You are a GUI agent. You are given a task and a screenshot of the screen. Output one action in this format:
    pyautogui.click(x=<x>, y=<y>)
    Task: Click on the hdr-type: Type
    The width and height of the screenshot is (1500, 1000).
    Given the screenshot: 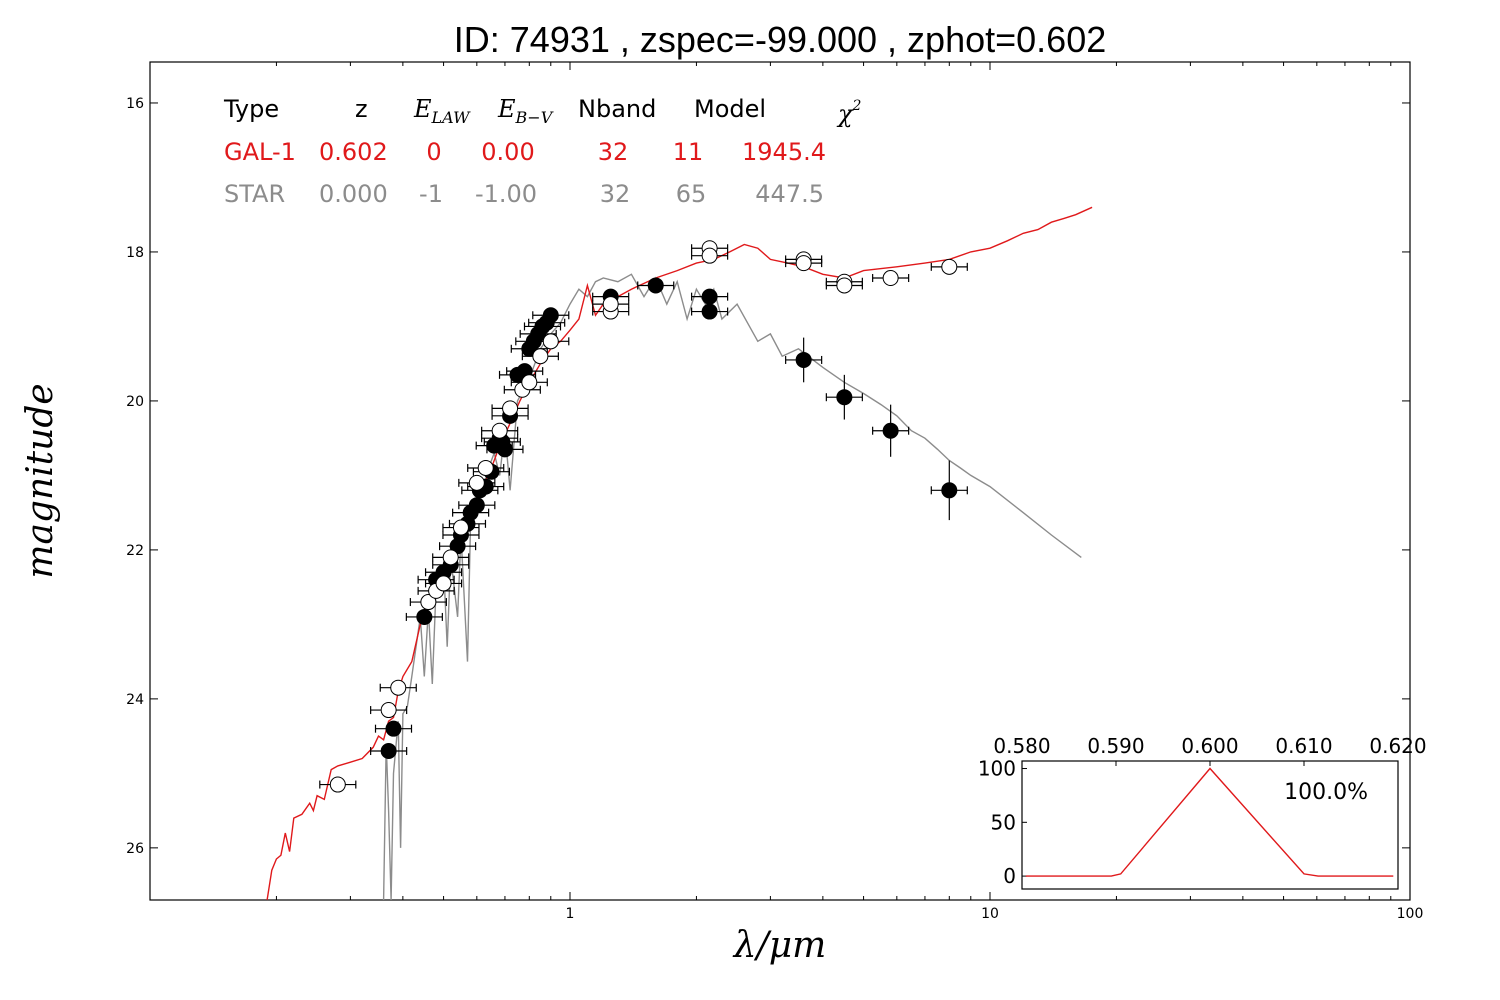 What is the action you would take?
    pyautogui.click(x=251, y=109)
    